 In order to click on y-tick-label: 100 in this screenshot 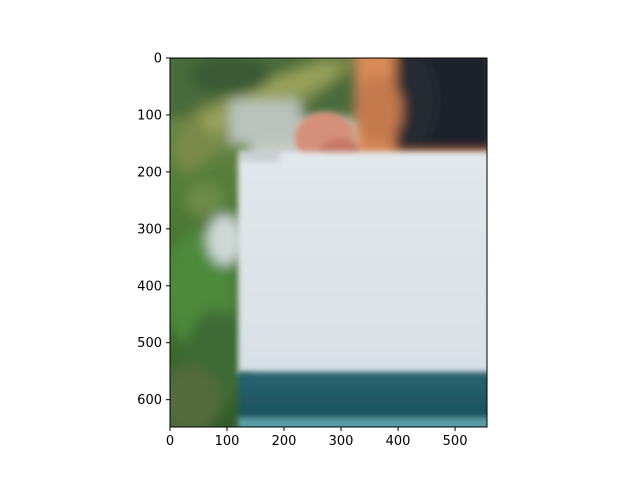, I will do `click(149, 115)`.